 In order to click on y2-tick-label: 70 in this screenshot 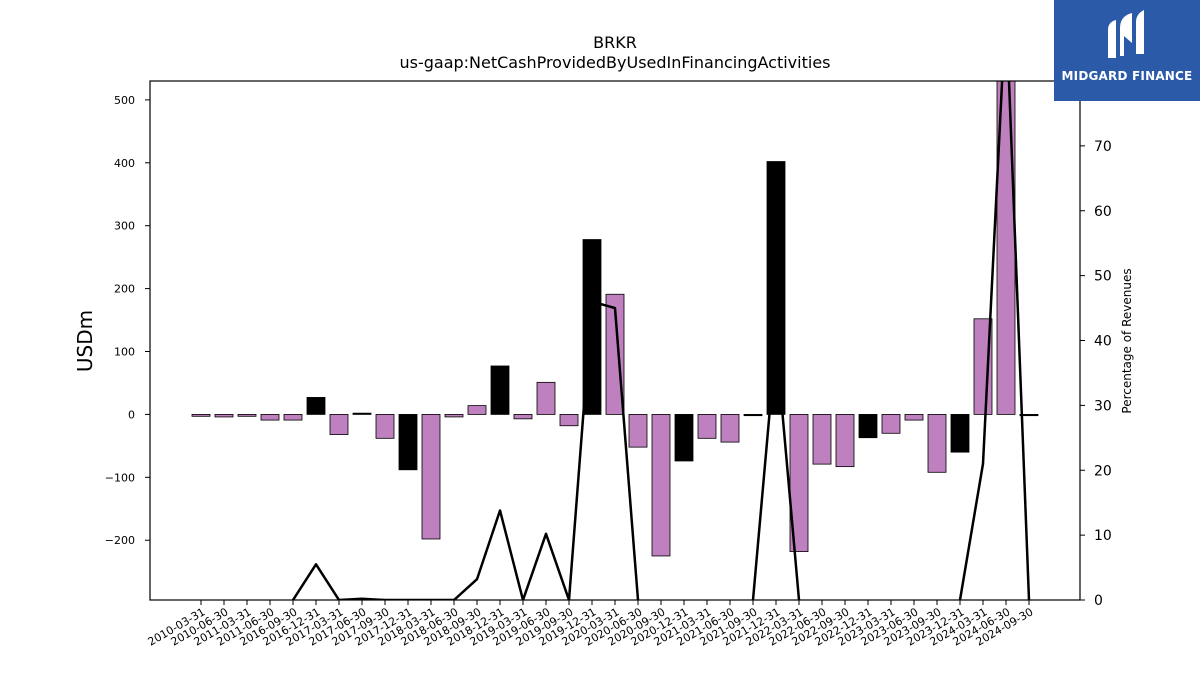, I will do `click(1103, 147)`.